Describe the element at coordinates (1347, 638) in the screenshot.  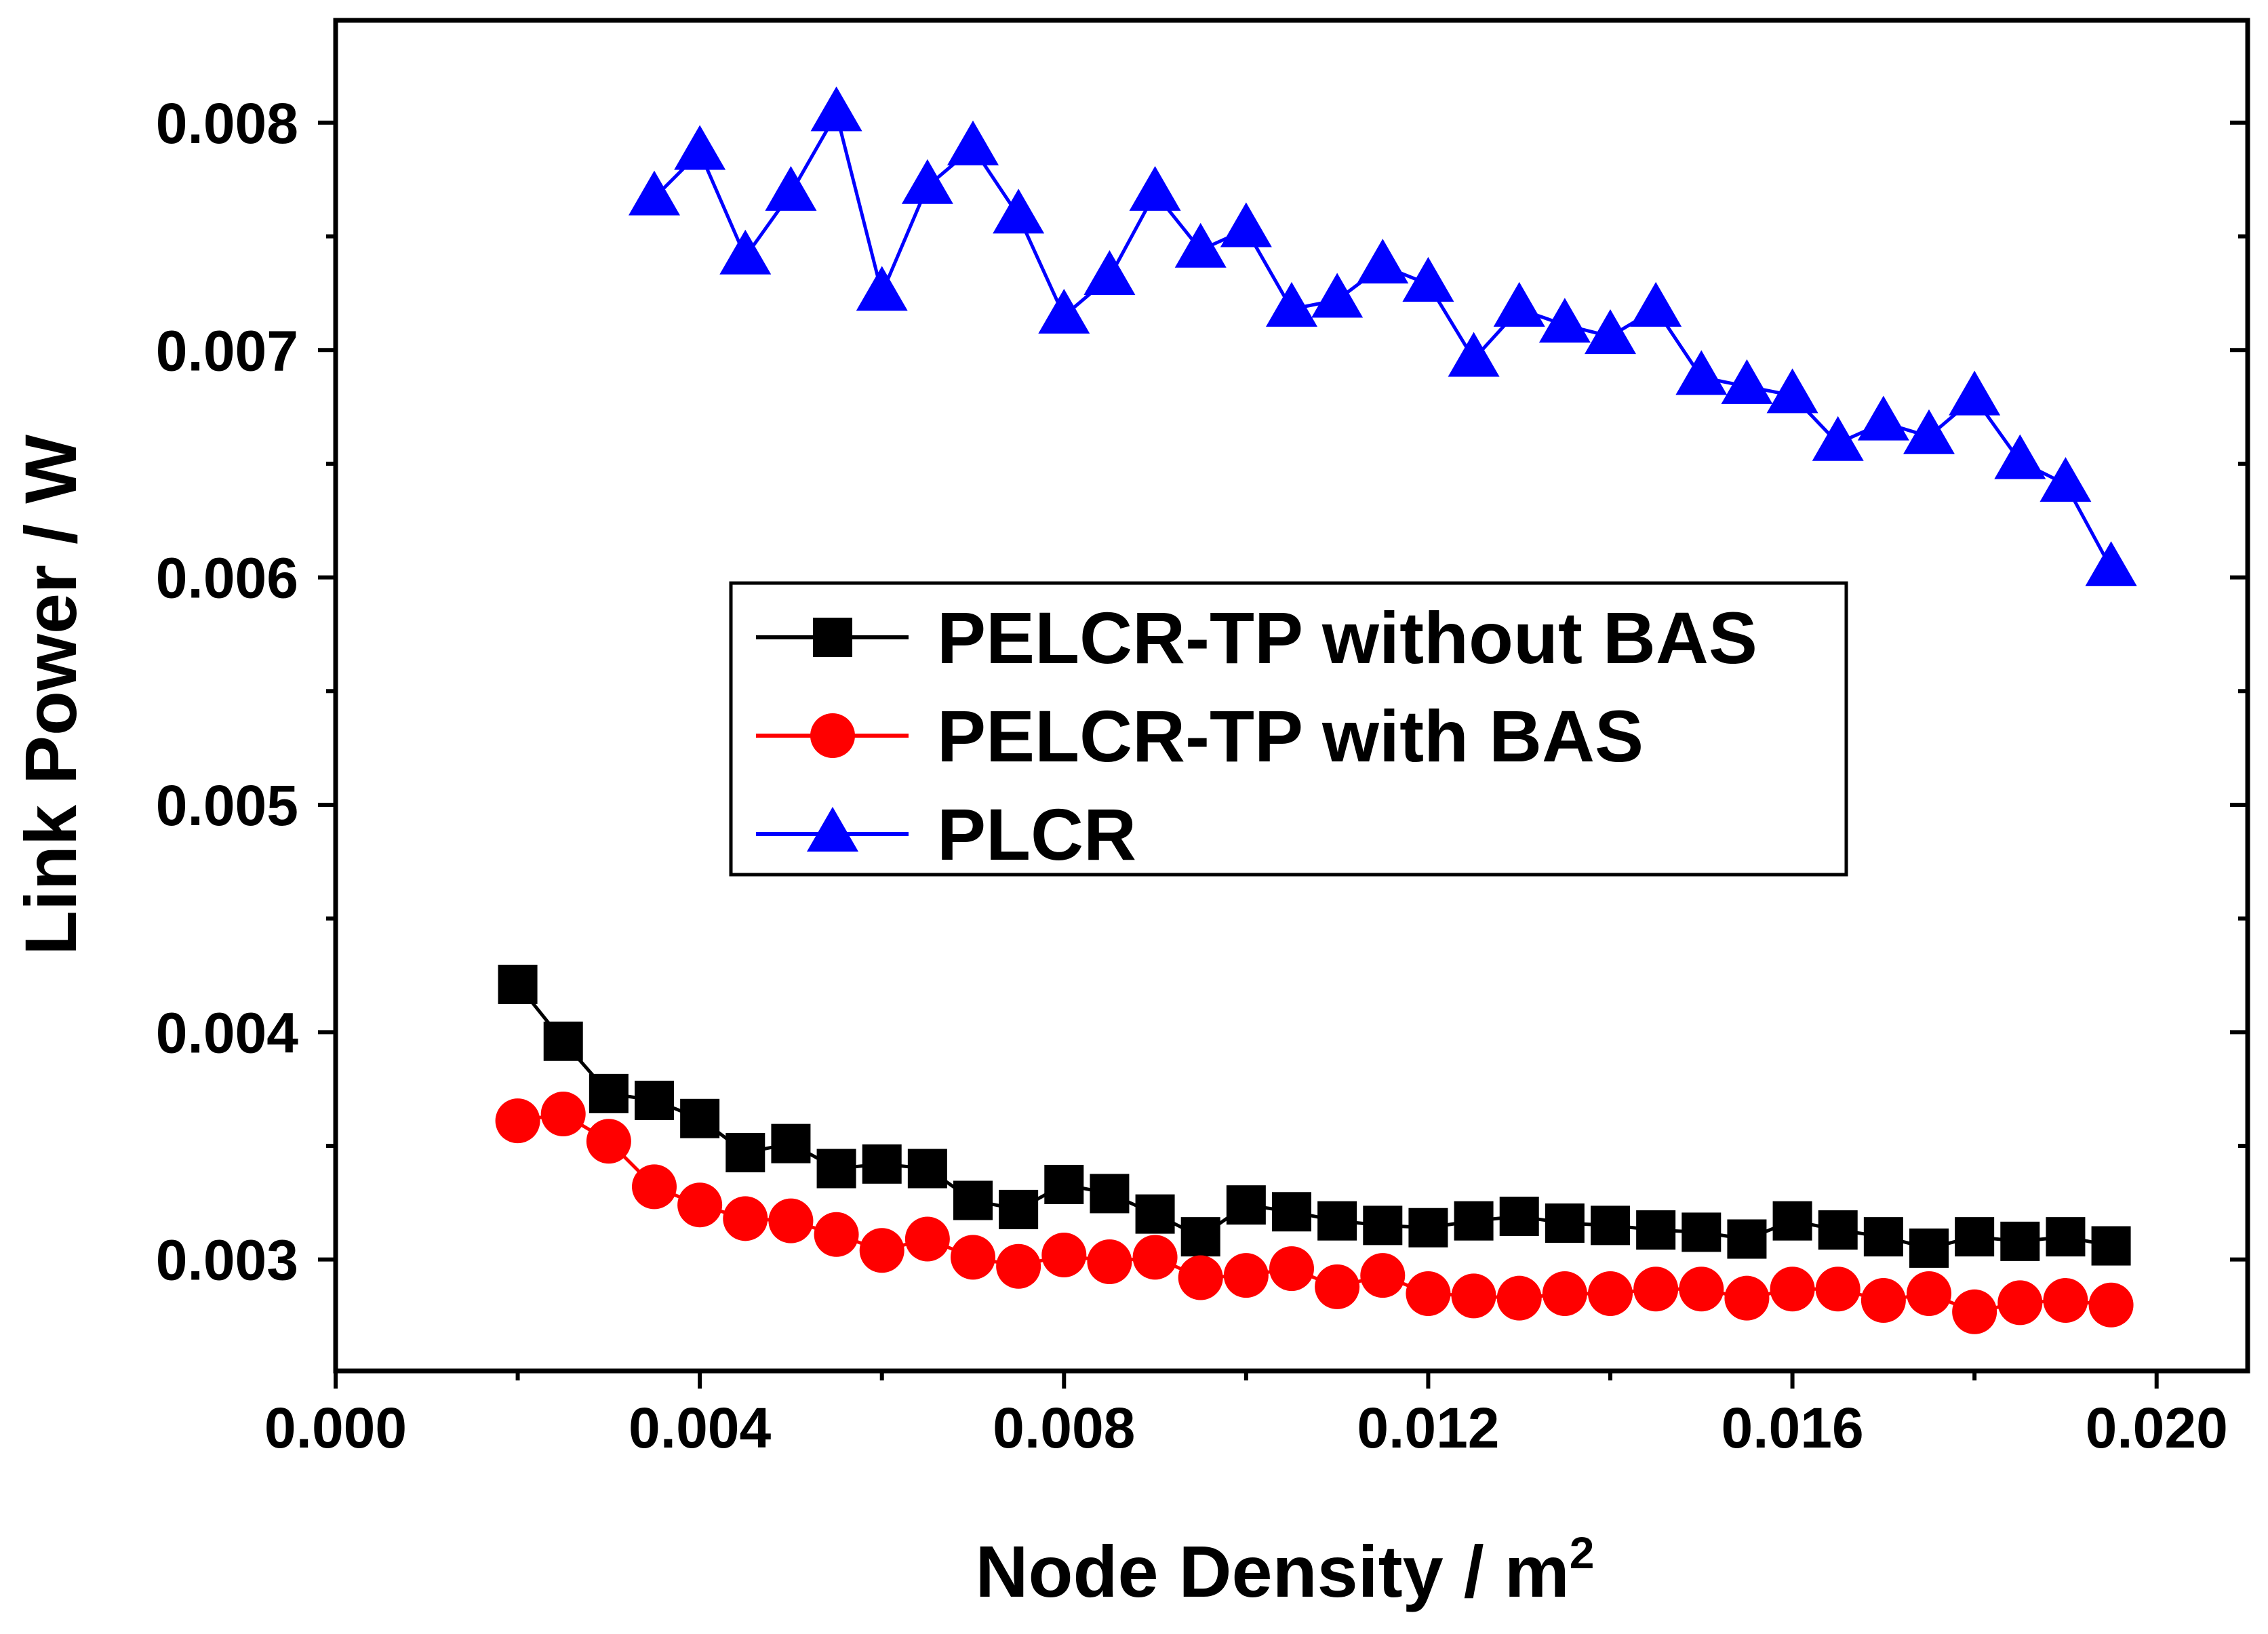
I see `legend-label: PELCR-TP without BAS` at that location.